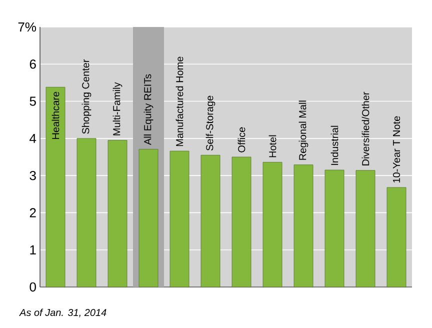 The width and height of the screenshot is (432, 328). I want to click on x-tick-label: Multi-Family, so click(117, 109).